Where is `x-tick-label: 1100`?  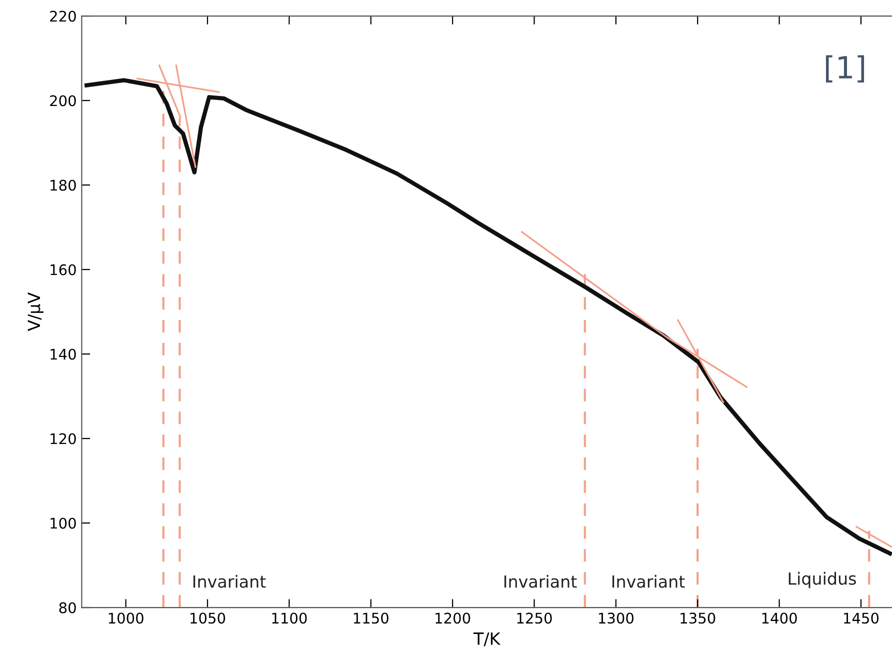 x-tick-label: 1100 is located at coordinates (289, 618).